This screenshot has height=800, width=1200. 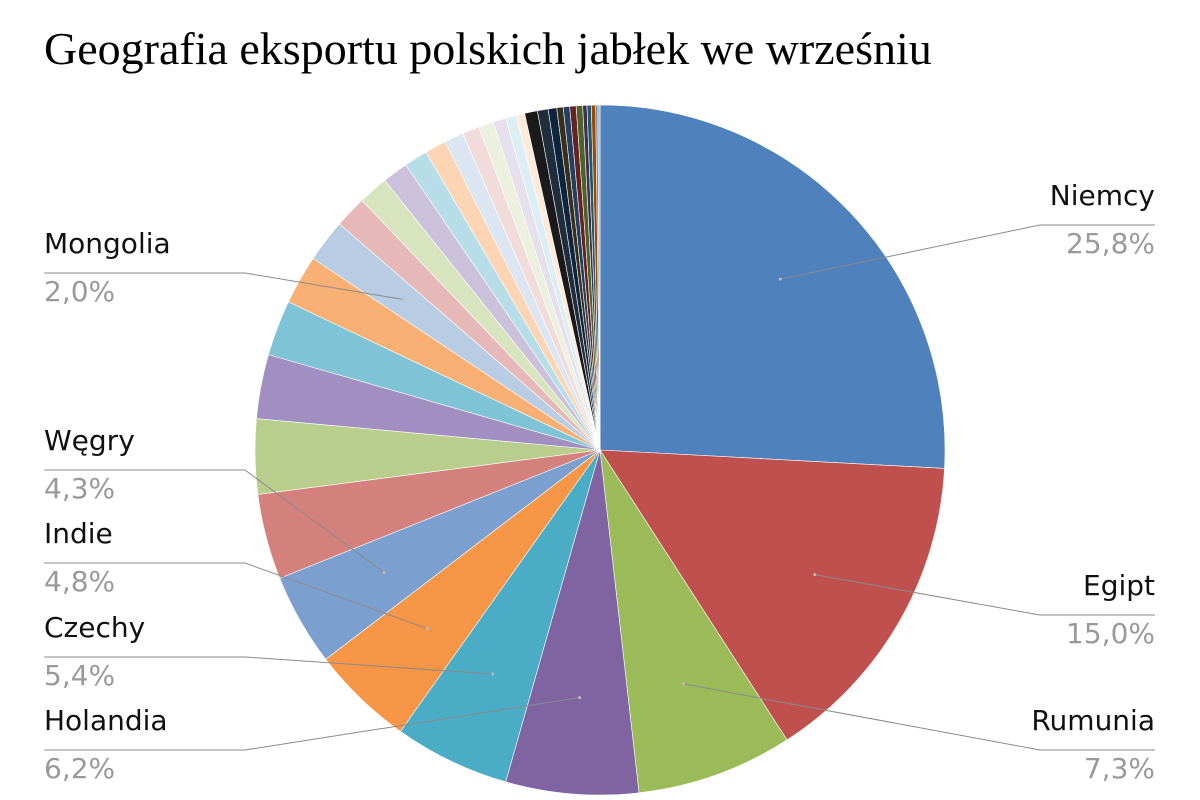 What do you see at coordinates (106, 720) in the screenshot?
I see `slice-label: Holandia` at bounding box center [106, 720].